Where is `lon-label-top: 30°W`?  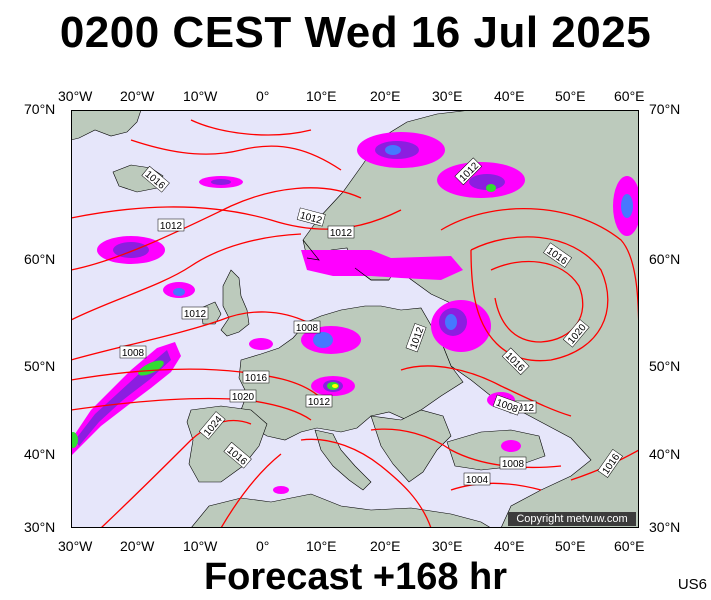 lon-label-top: 30°W is located at coordinates (75, 96).